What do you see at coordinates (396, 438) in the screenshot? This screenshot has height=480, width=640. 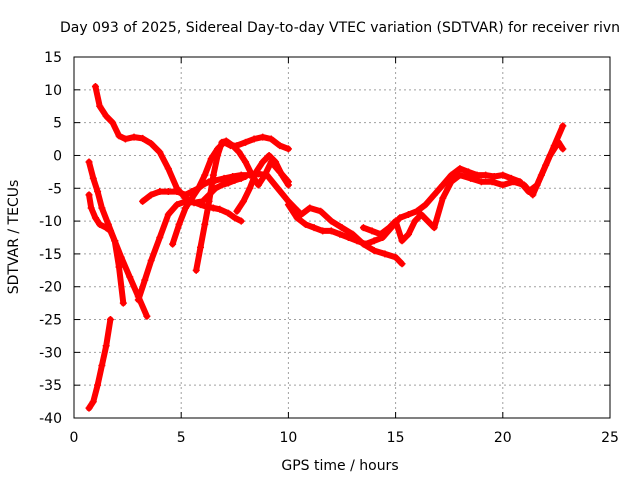 I see `x-tick-label: 15` at bounding box center [396, 438].